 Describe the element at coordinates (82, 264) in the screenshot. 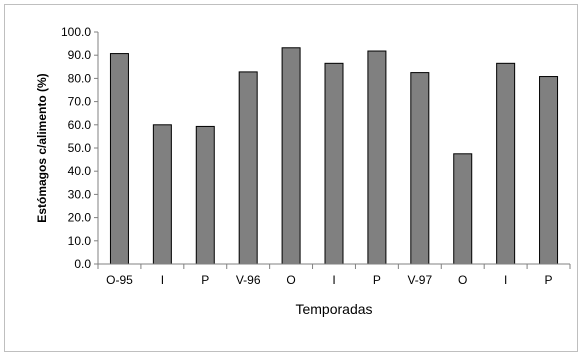

I see `y-tick-label: 0.0` at that location.